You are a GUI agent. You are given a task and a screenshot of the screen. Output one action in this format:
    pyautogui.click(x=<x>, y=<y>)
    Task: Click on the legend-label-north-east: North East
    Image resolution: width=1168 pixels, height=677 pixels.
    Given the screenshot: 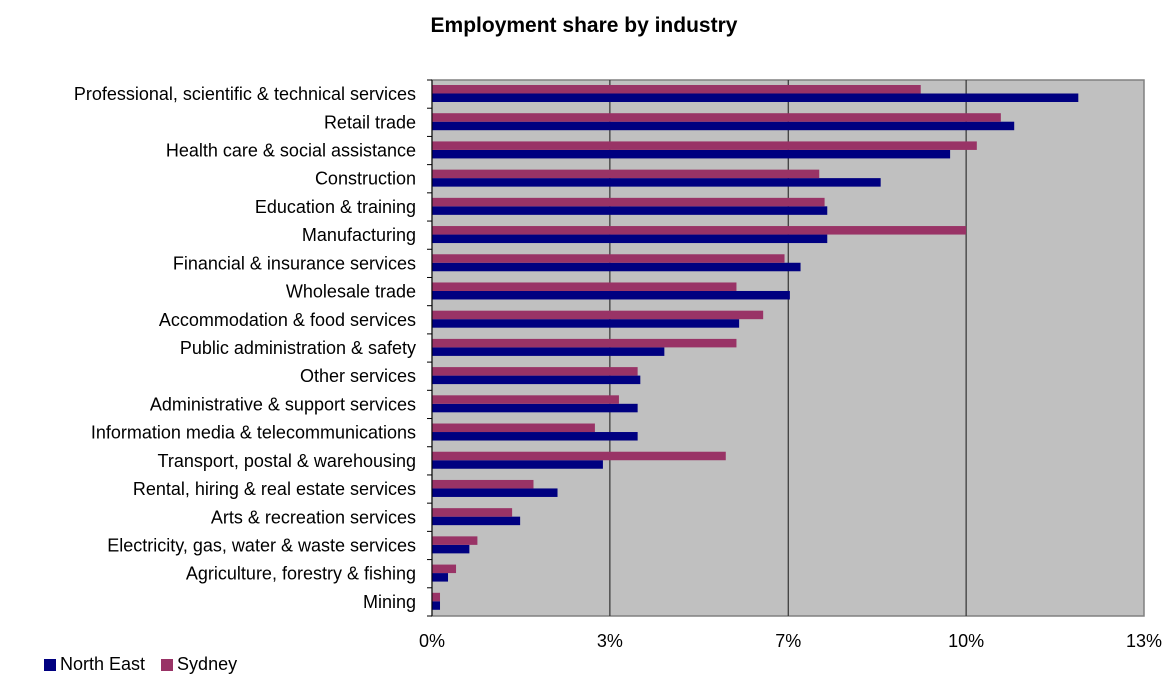 What is the action you would take?
    pyautogui.click(x=103, y=664)
    